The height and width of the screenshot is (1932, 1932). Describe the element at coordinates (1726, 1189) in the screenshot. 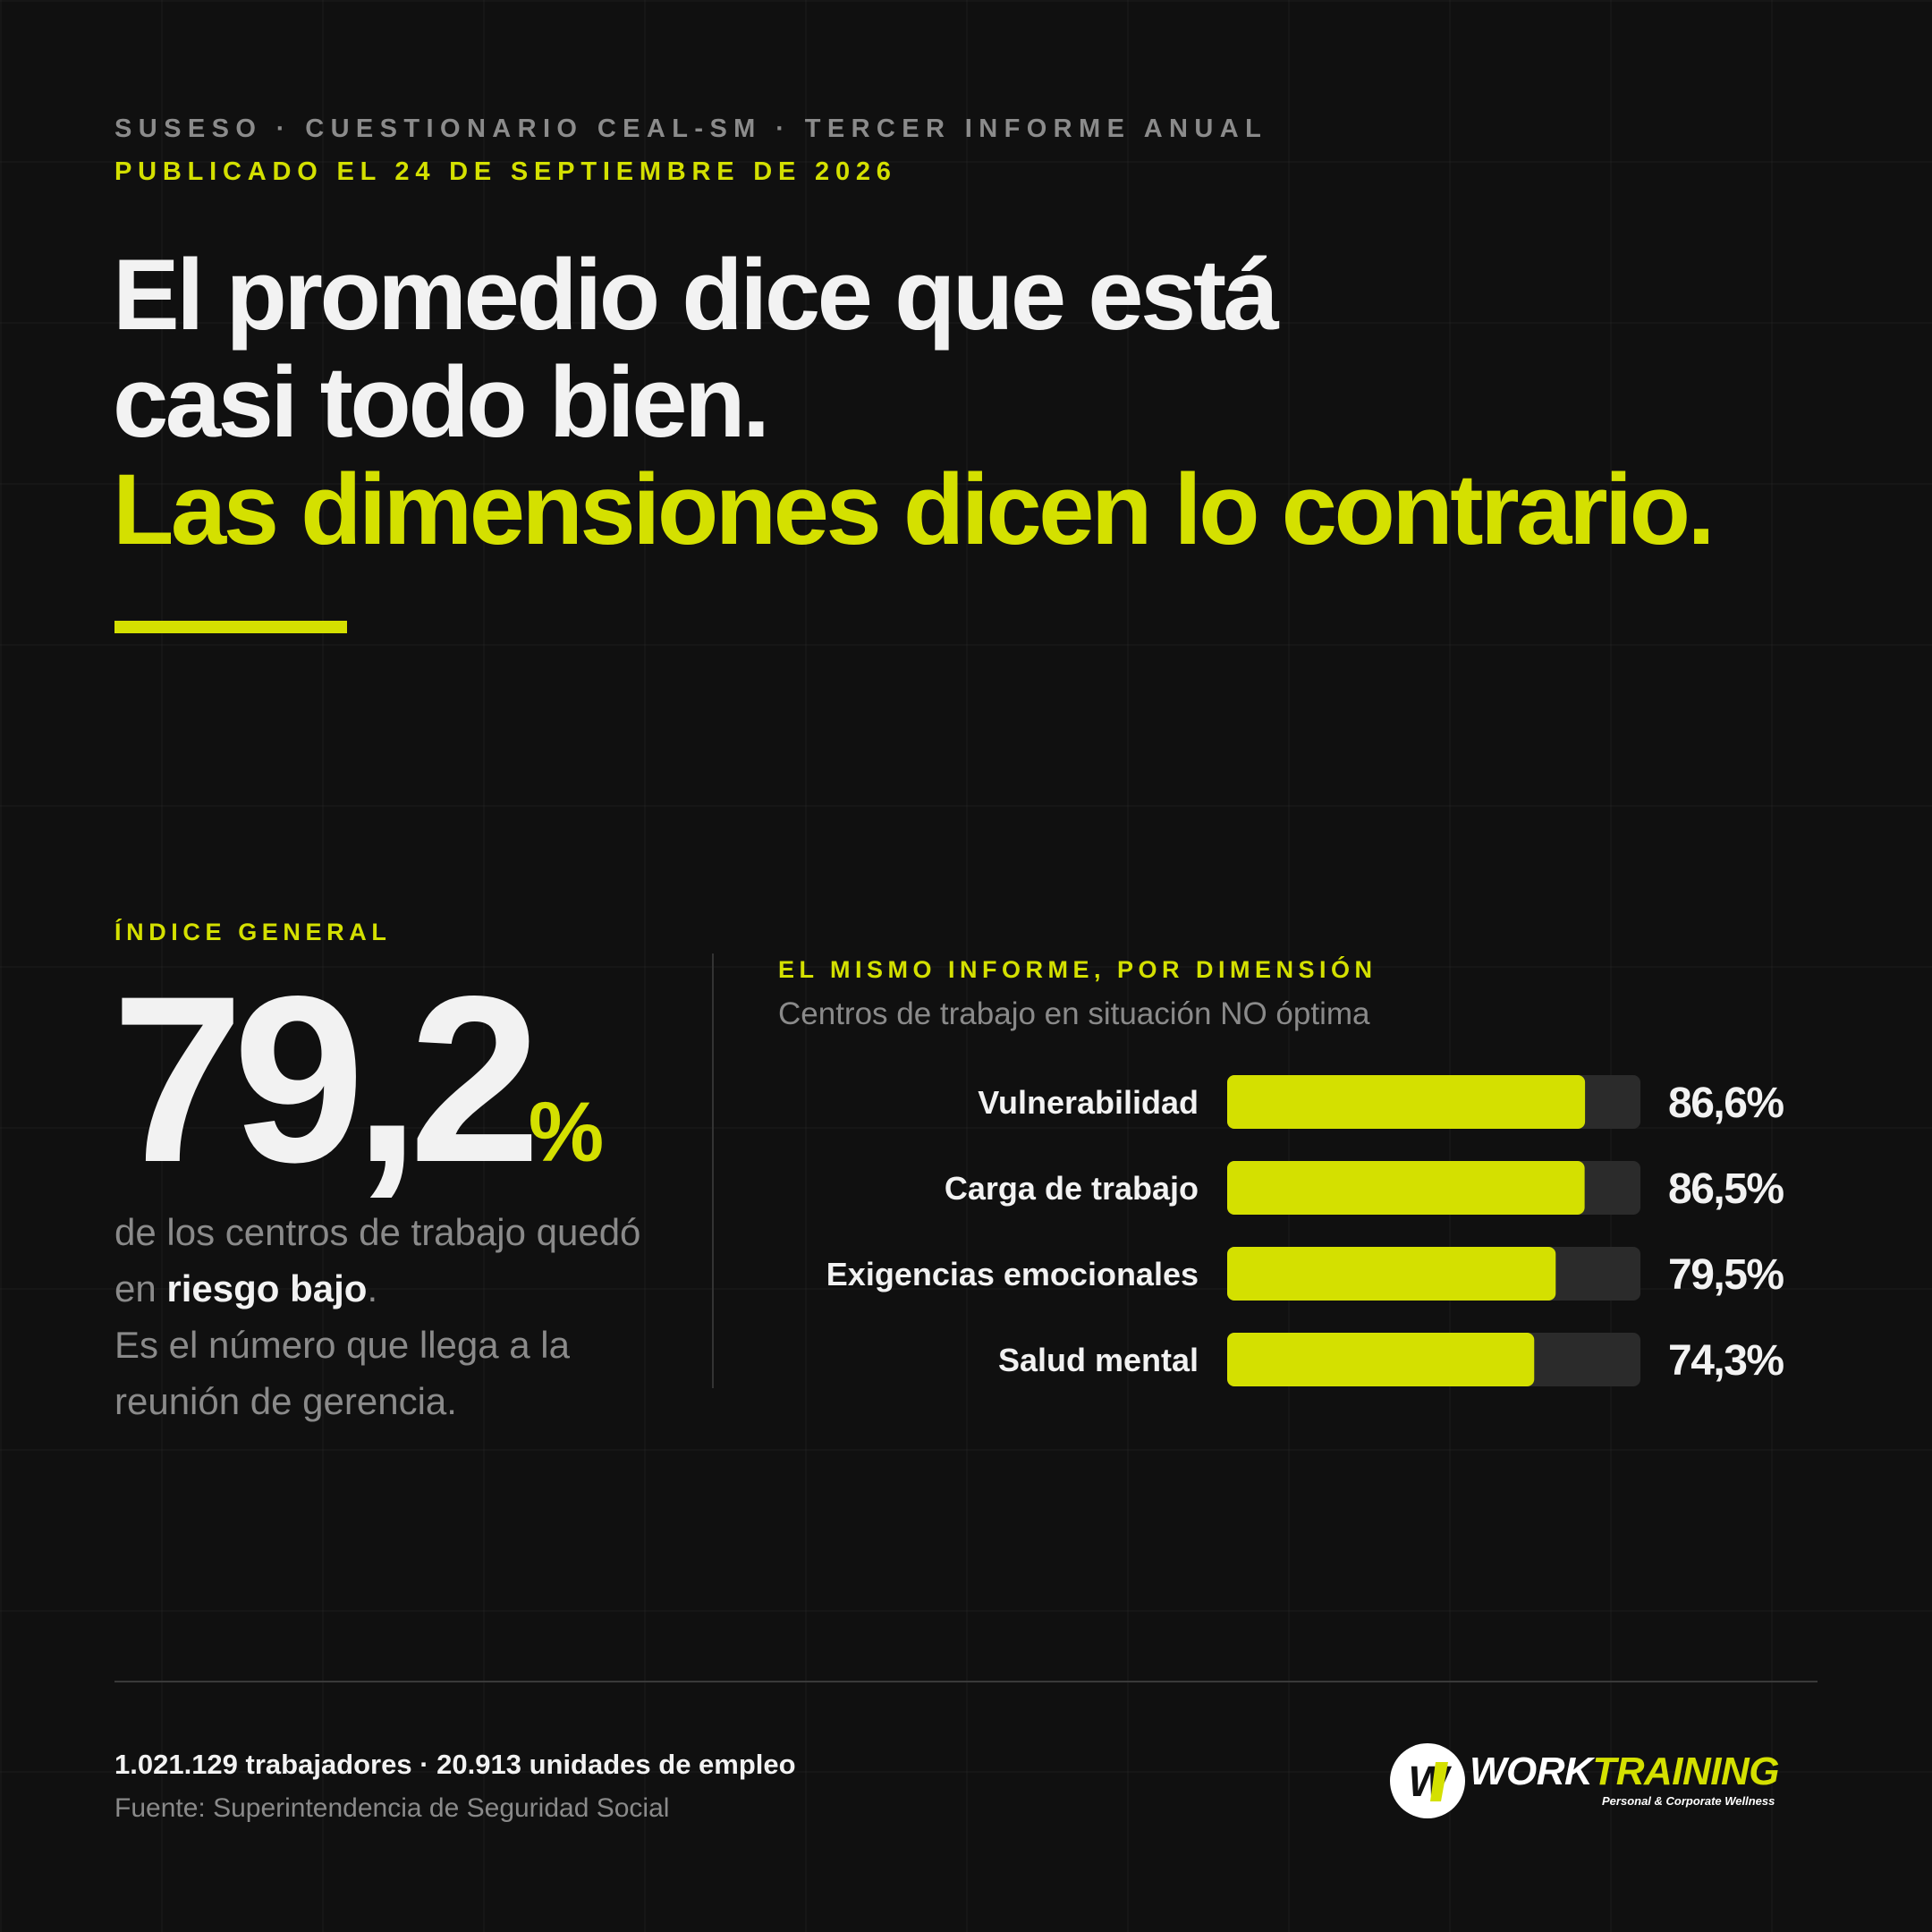

I see `bar-value-label: 86,5%` at that location.